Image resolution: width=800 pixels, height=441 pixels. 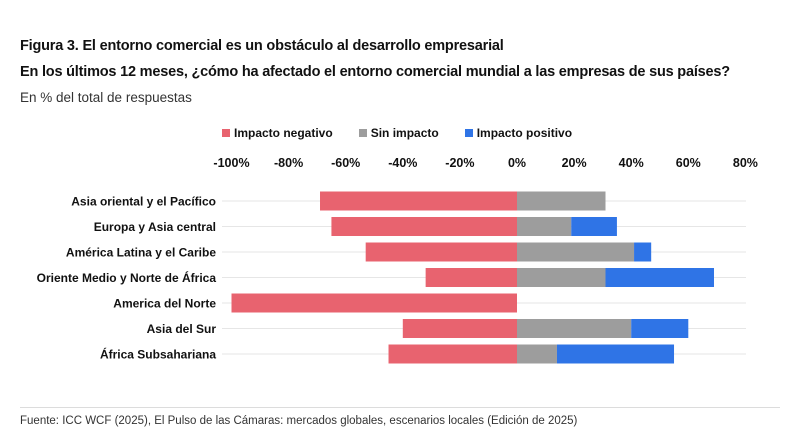 I want to click on legend-swatch-positive, so click(x=468, y=133).